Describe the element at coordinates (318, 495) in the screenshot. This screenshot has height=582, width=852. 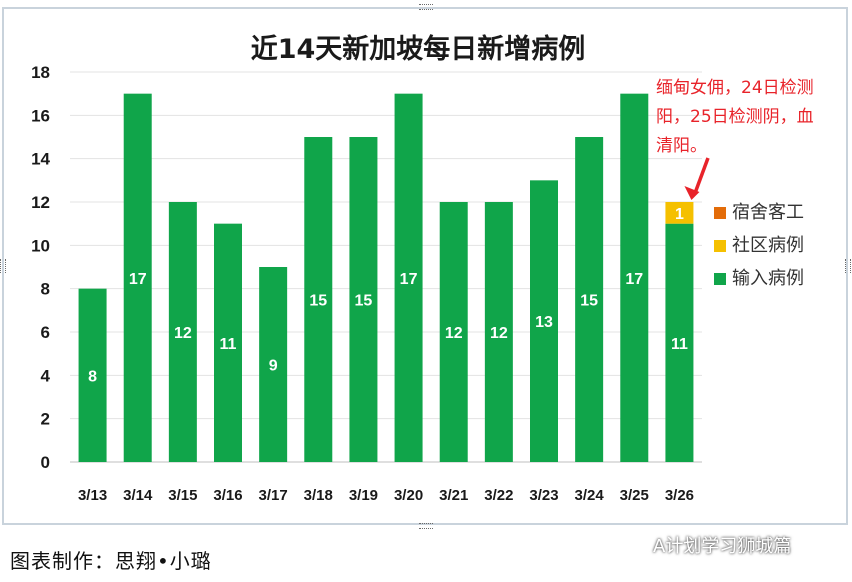
I see `x-tick-label: 3/18` at that location.